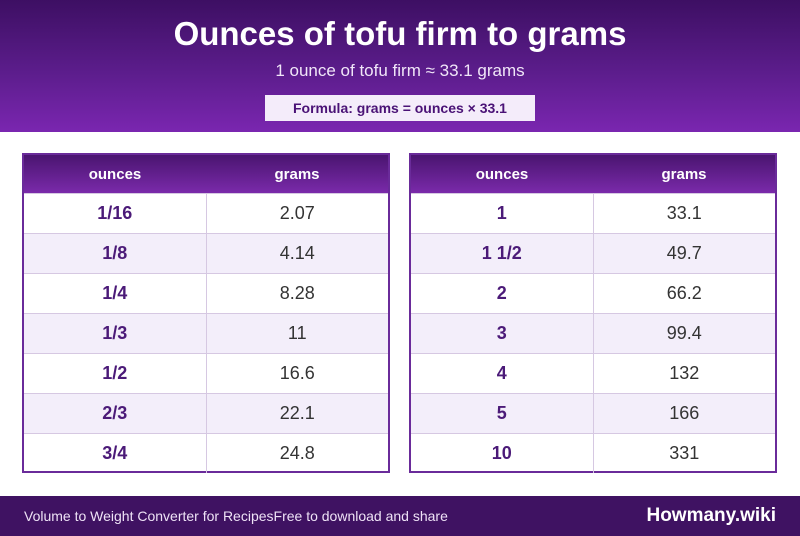 Image resolution: width=800 pixels, height=536 pixels. Describe the element at coordinates (360, 516) in the screenshot. I see `footer-share-note: Free to download and share` at that location.